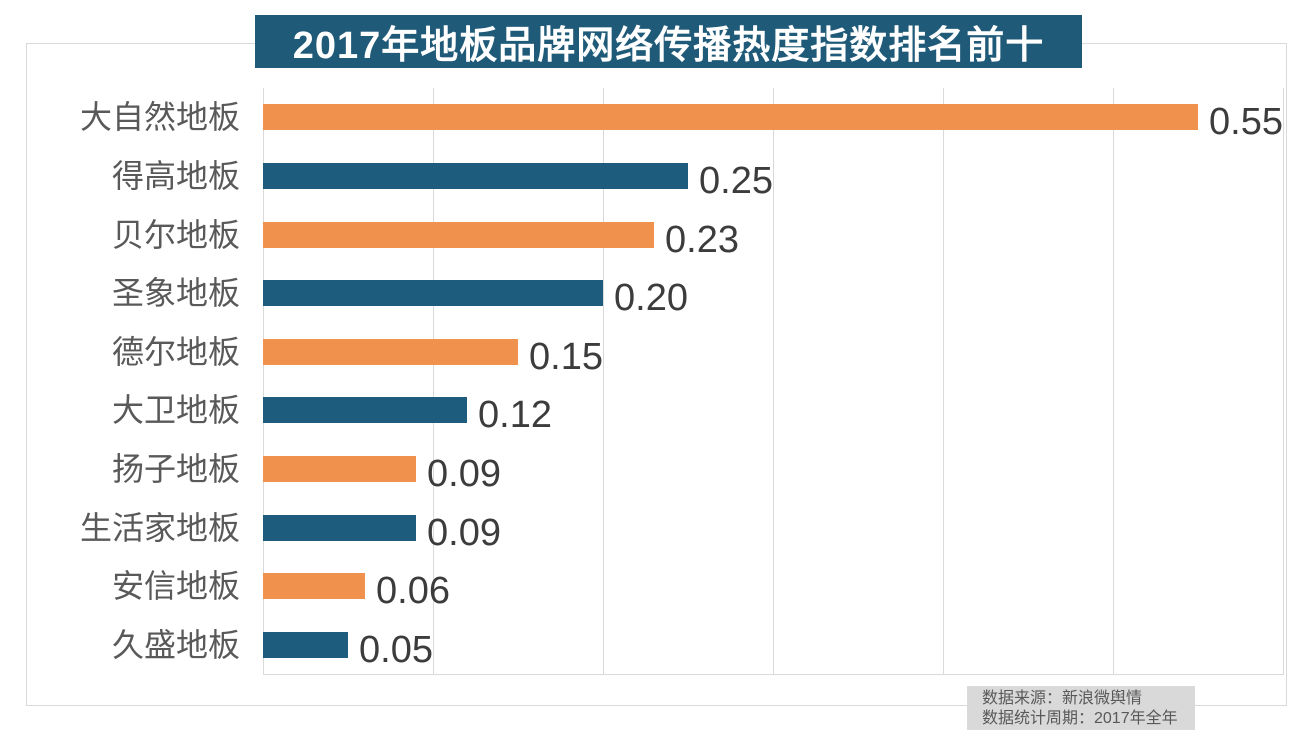 This screenshot has height=739, width=1314. I want to click on chart-title-banner: 2017年地板品牌网络传播热度指数排名前十, so click(668, 41).